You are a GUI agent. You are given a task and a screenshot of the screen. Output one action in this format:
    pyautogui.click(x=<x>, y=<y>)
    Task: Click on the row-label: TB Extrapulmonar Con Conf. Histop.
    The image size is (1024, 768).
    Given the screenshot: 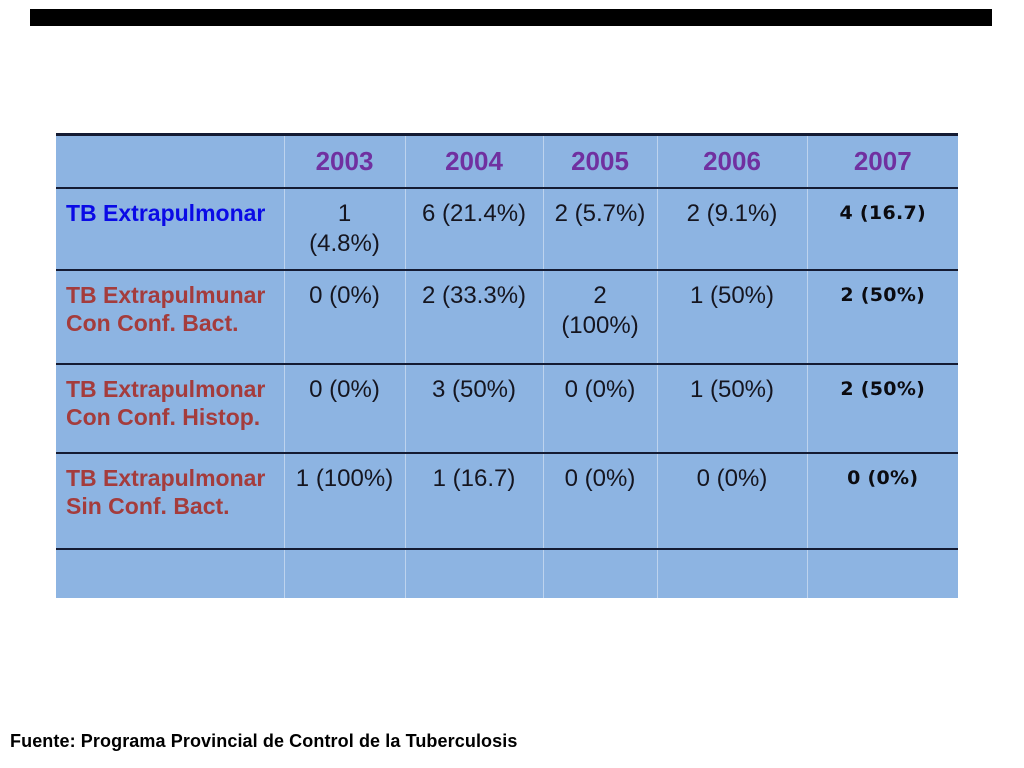 What is the action you would take?
    pyautogui.click(x=170, y=408)
    